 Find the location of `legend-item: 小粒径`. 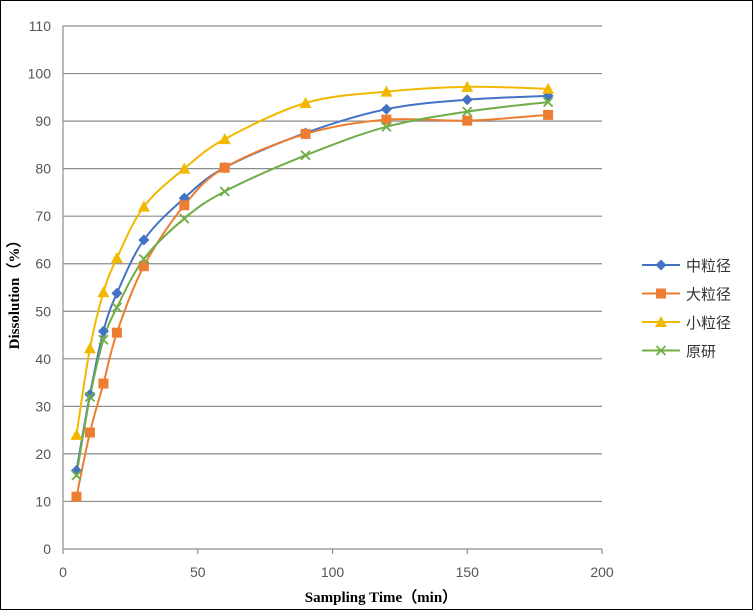

legend-item: 小粒径 is located at coordinates (686, 323).